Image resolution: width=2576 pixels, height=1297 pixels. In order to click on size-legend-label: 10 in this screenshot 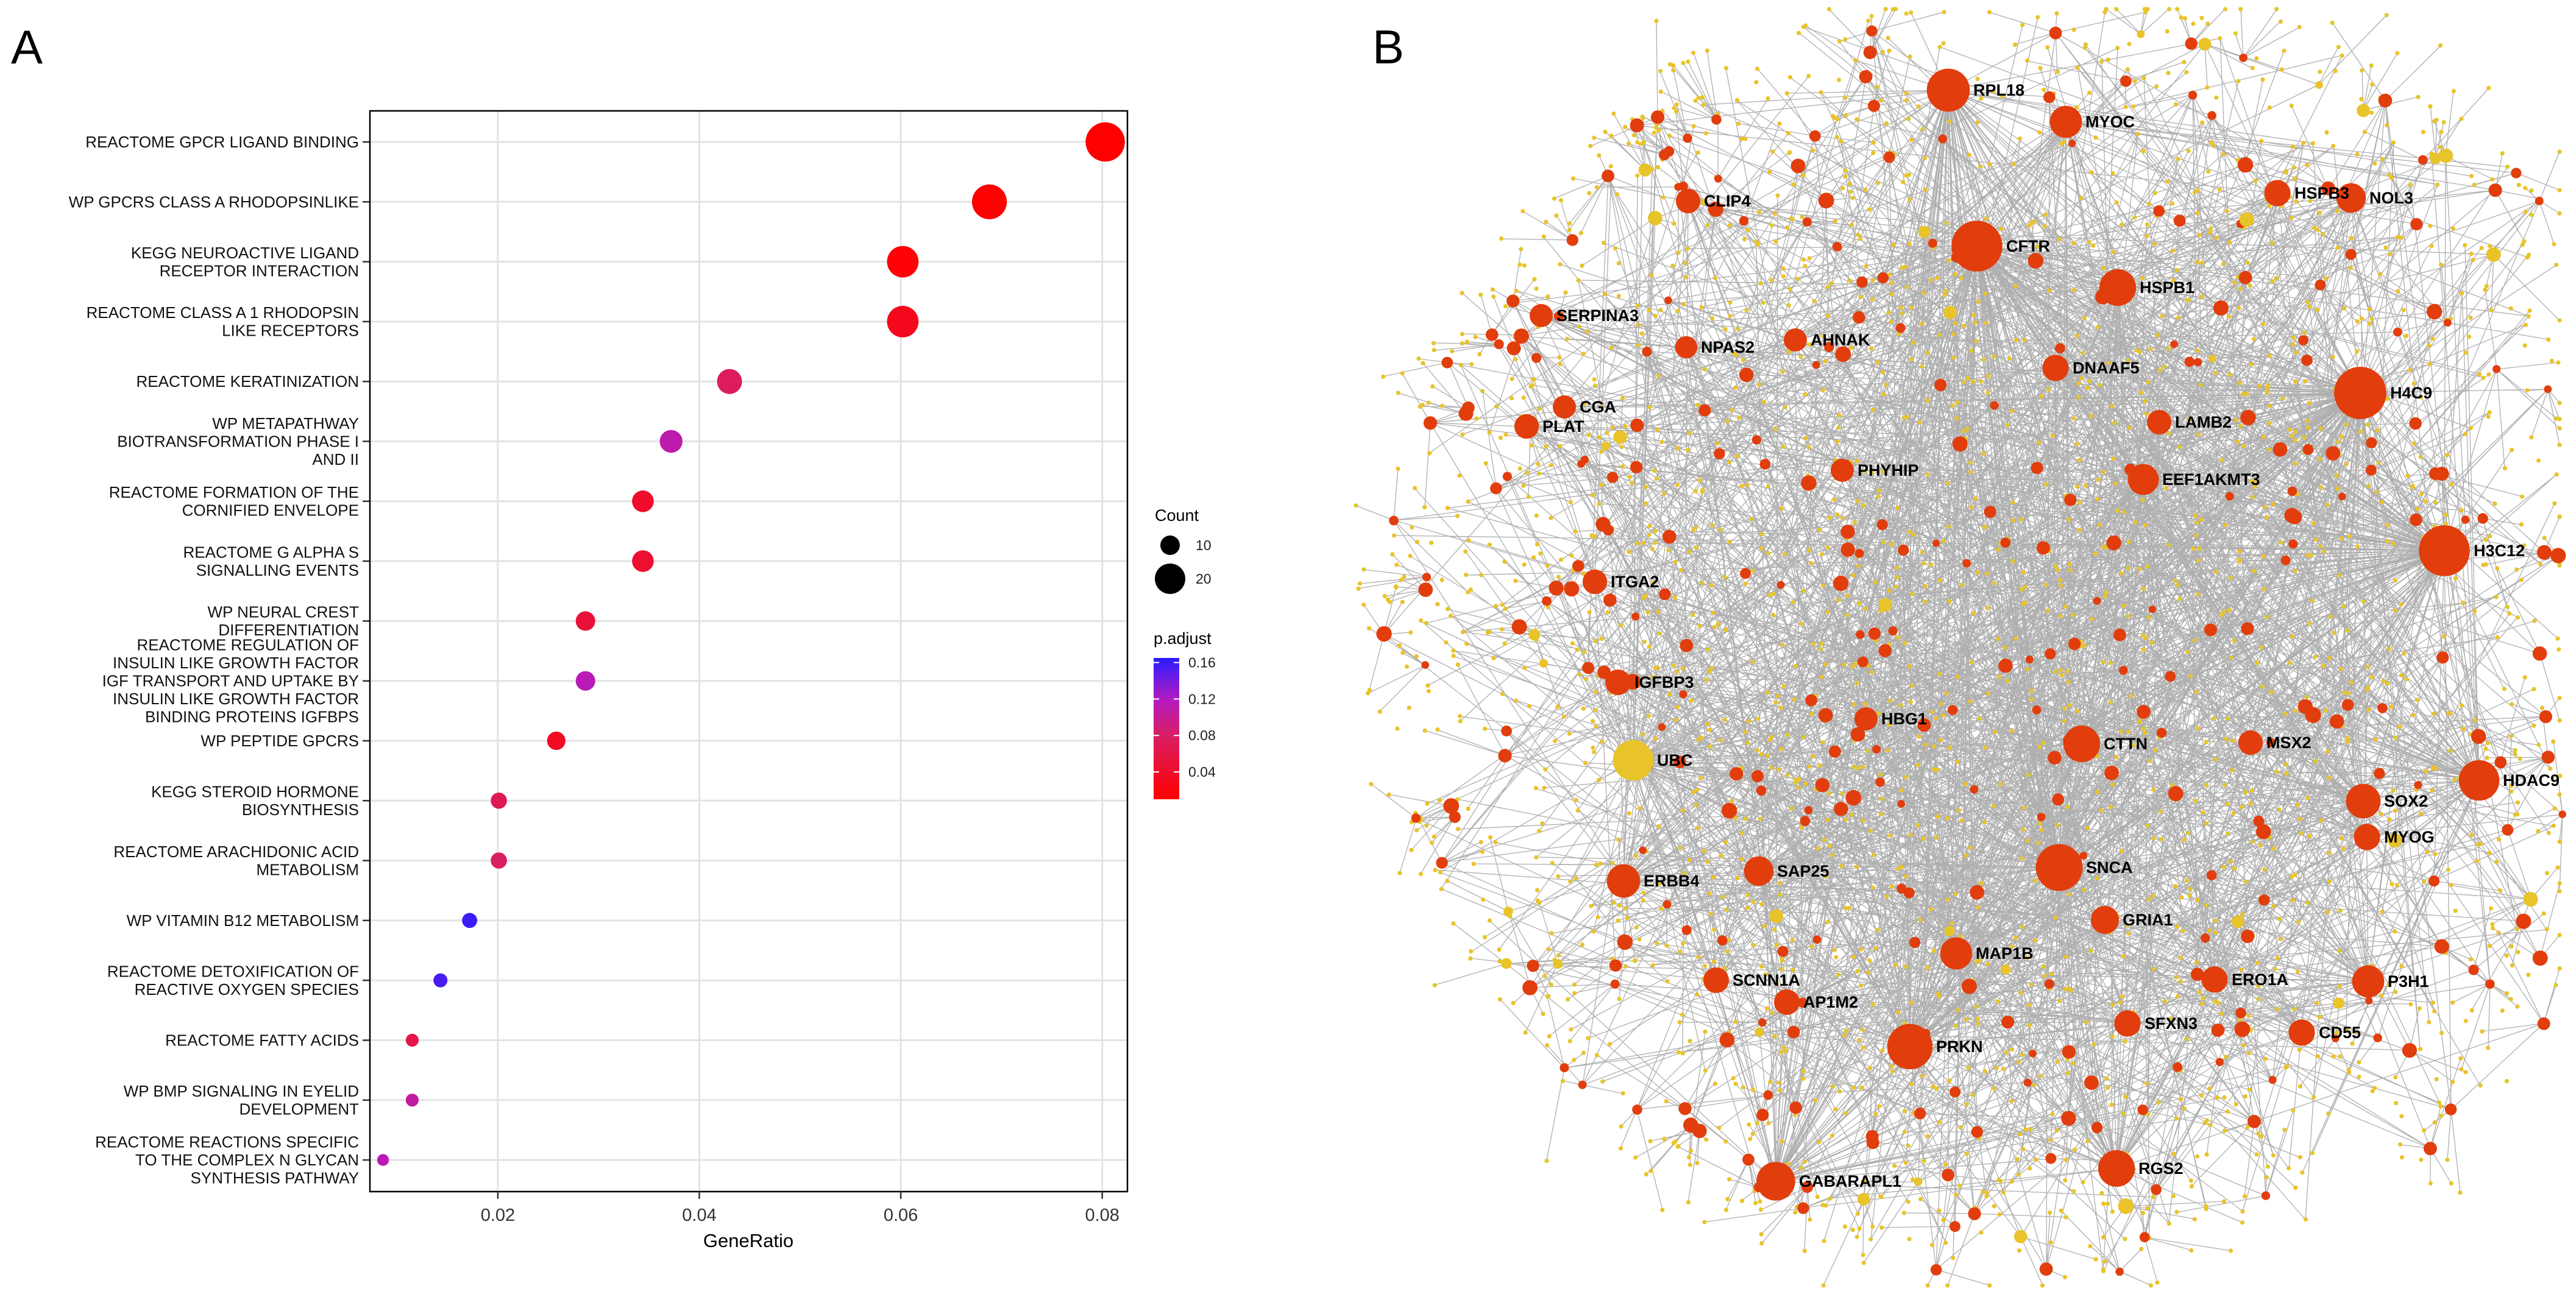, I will do `click(1204, 545)`.